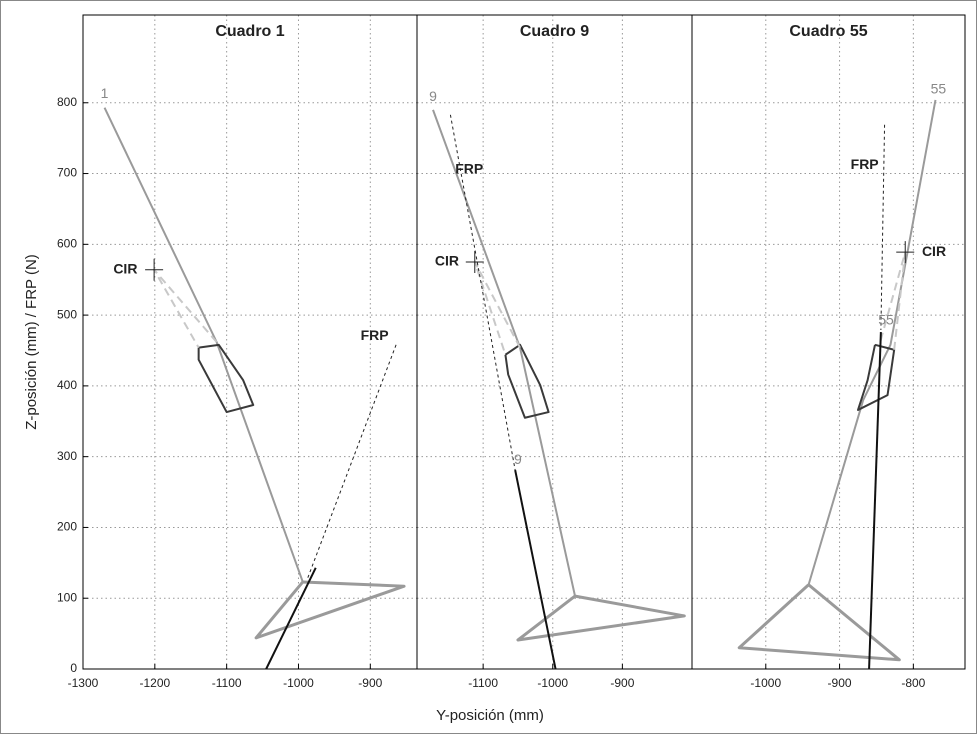 This screenshot has width=977, height=734. Describe the element at coordinates (31, 342) in the screenshot. I see `y-axis-label: Z-posición (mm) / FRP (N)` at that location.